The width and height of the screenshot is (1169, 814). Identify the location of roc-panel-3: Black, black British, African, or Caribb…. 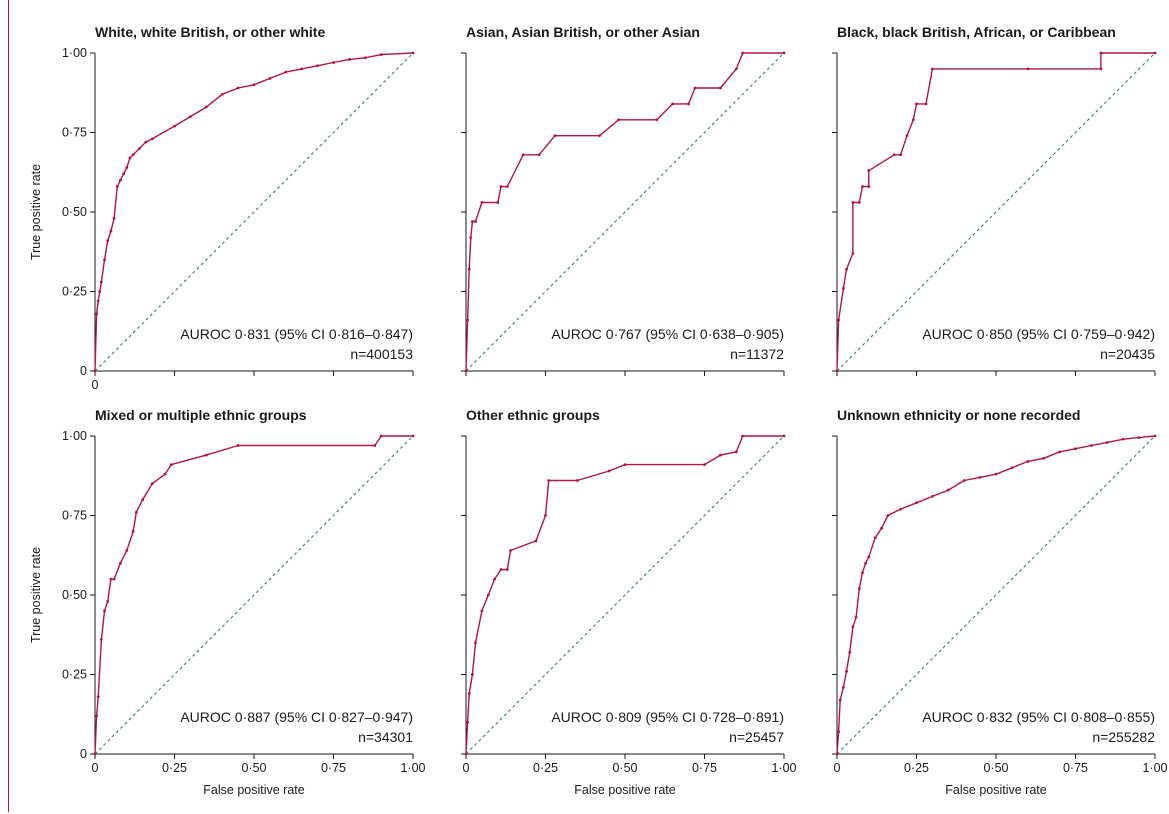
(994, 200).